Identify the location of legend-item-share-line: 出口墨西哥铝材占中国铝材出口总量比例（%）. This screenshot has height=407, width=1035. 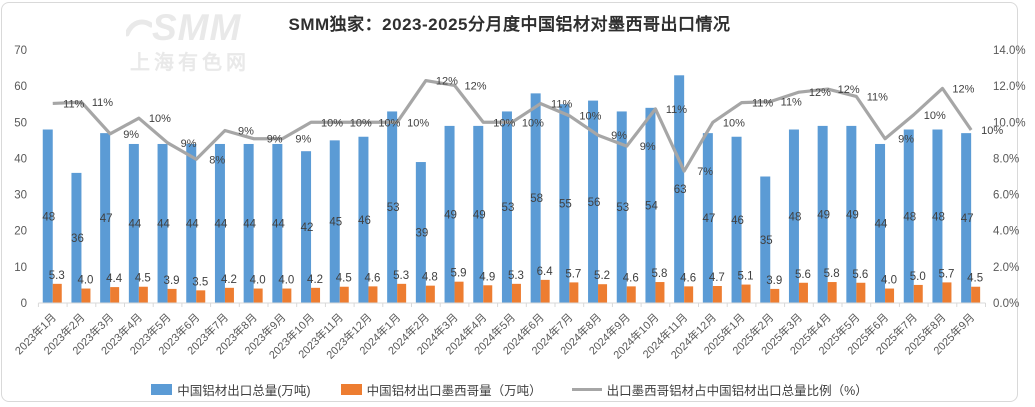
(719, 389).